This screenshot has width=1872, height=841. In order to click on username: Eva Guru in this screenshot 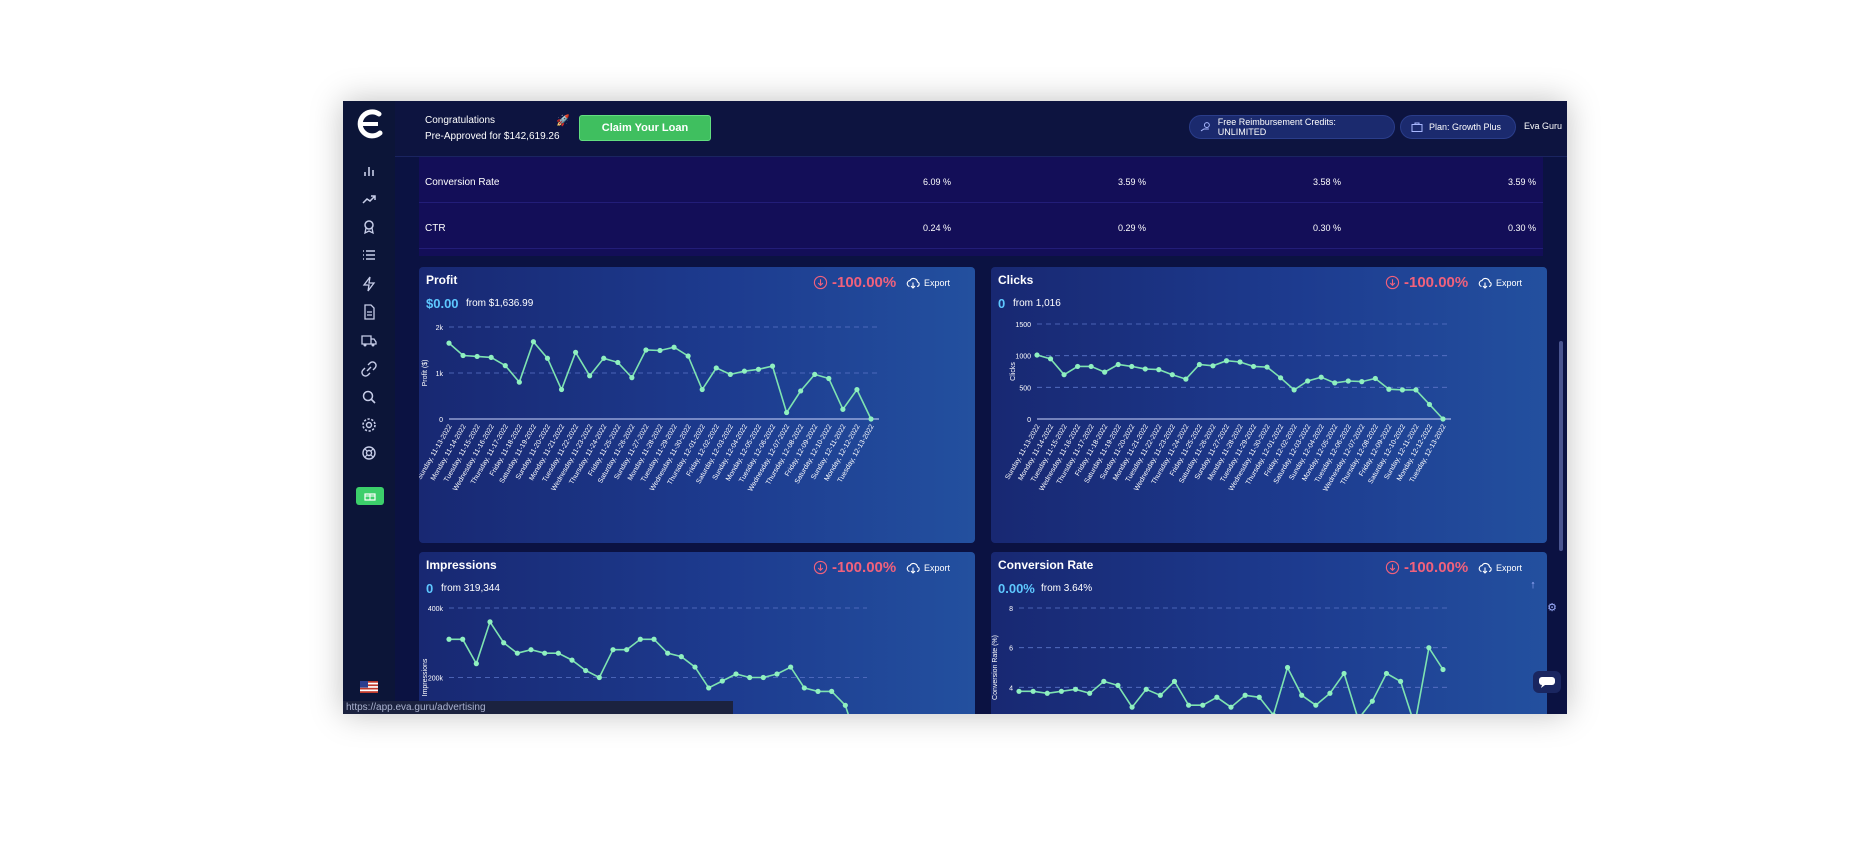, I will do `click(1543, 126)`.